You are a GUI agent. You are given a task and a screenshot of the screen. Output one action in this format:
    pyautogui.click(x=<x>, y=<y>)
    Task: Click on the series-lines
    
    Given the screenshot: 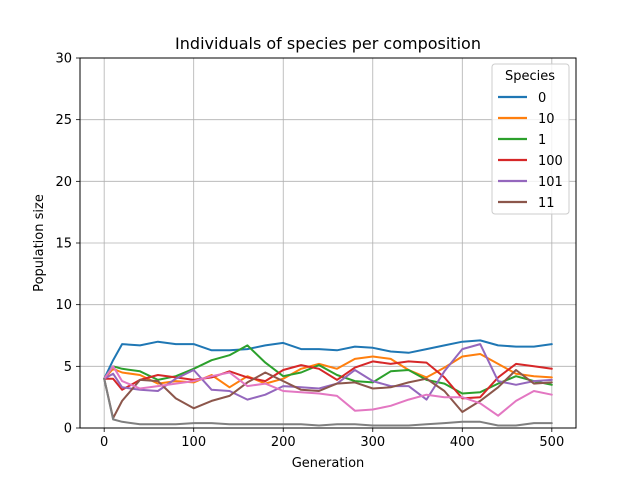 What is the action you would take?
    pyautogui.click(x=328, y=383)
    